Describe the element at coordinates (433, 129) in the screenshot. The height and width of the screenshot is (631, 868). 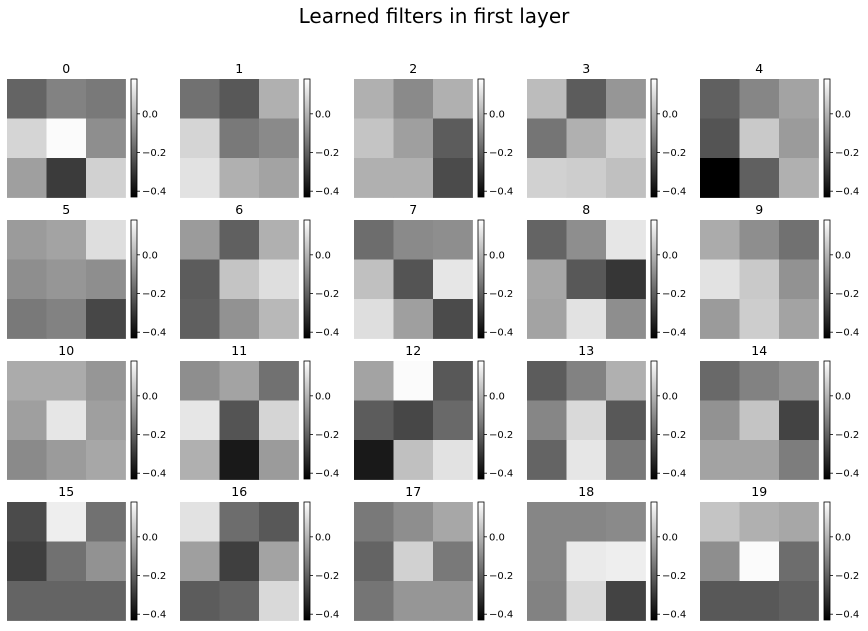
I see `filter-panel: 2 0.0 −0.2 −0.4` at that location.